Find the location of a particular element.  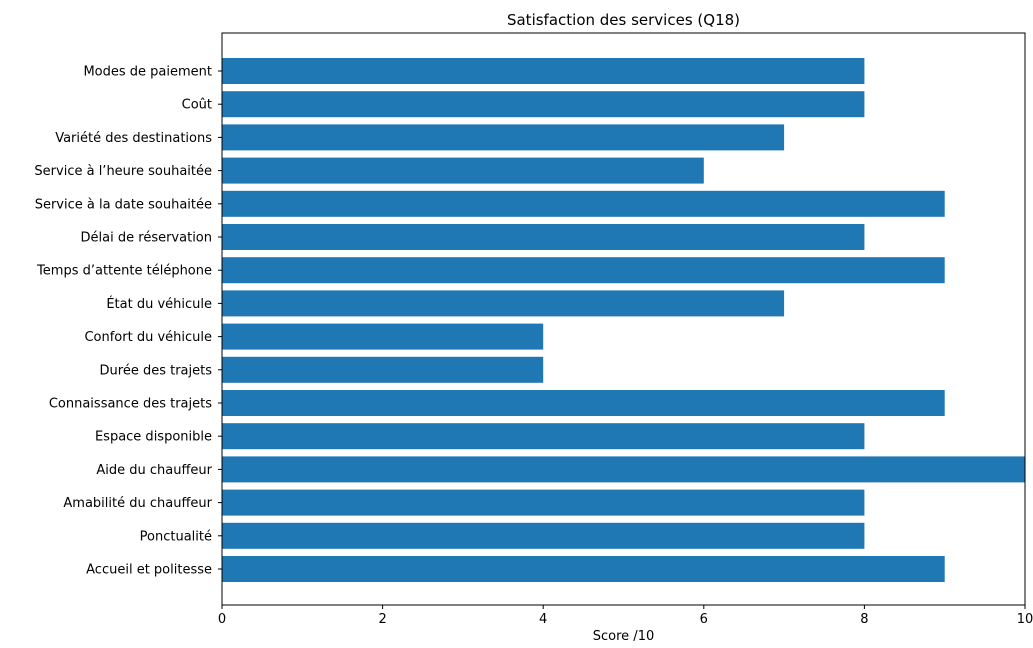

x-tick-label: 10 is located at coordinates (1025, 619).